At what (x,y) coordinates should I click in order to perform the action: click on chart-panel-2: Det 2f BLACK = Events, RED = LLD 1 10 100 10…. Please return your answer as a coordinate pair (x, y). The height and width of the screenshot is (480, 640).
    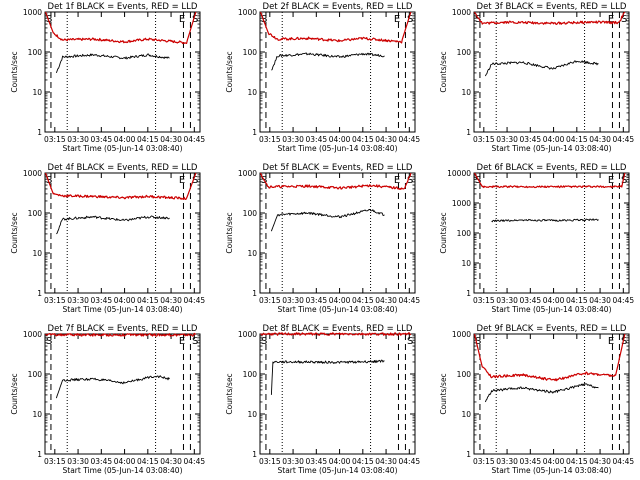
    Looking at the image, I should click on (322, 77).